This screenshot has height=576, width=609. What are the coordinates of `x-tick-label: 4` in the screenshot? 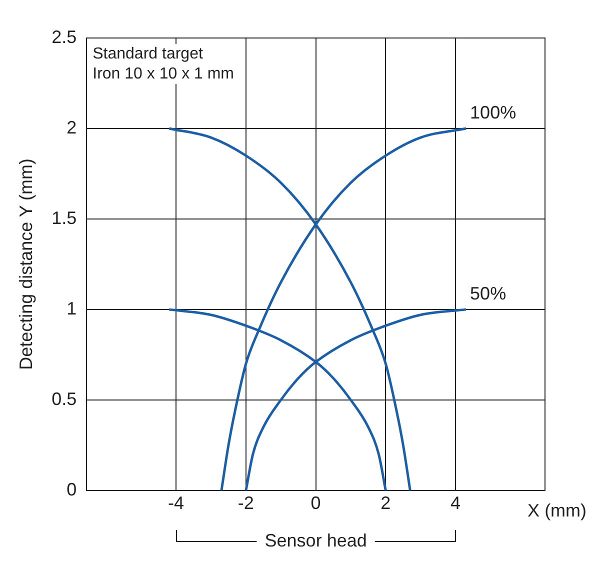 It's located at (455, 503).